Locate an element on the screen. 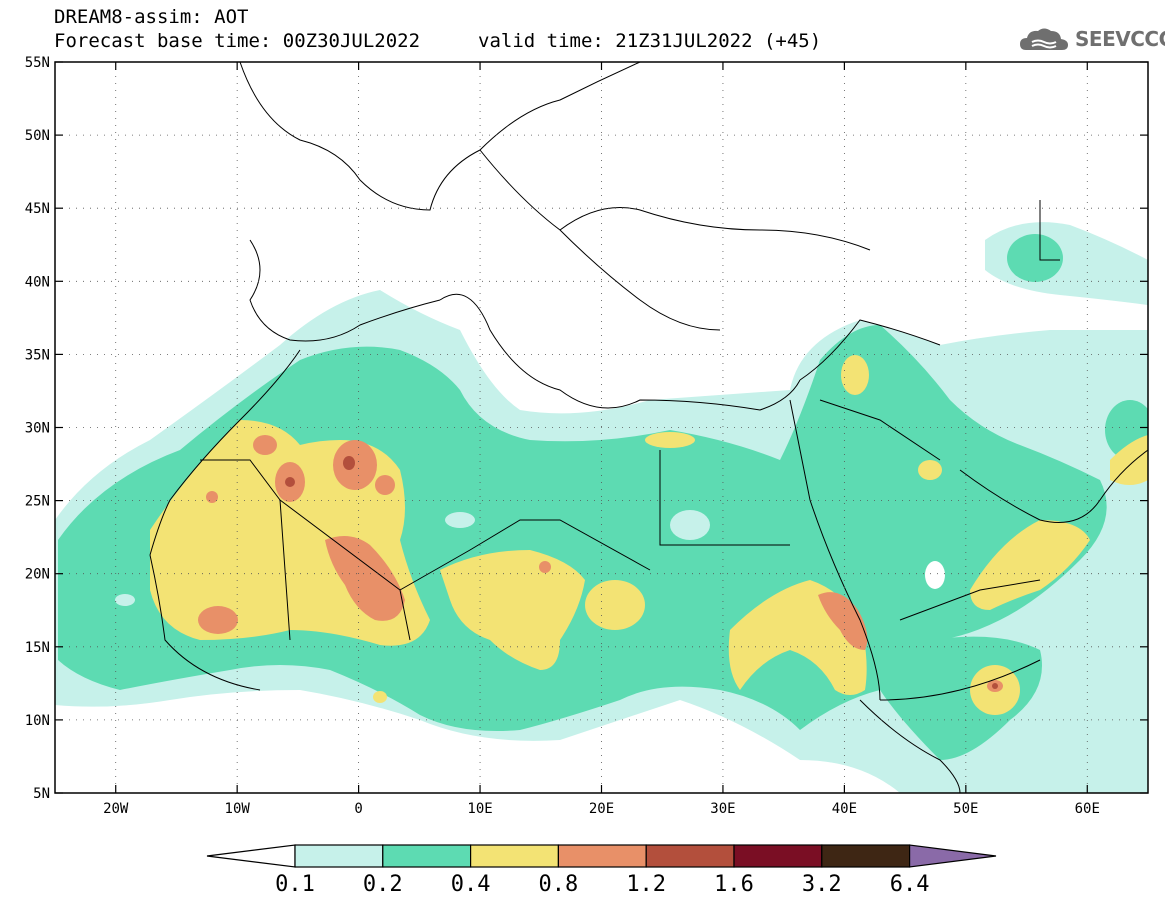 The height and width of the screenshot is (905, 1165). colorbar-label: 1.6 is located at coordinates (734, 884).